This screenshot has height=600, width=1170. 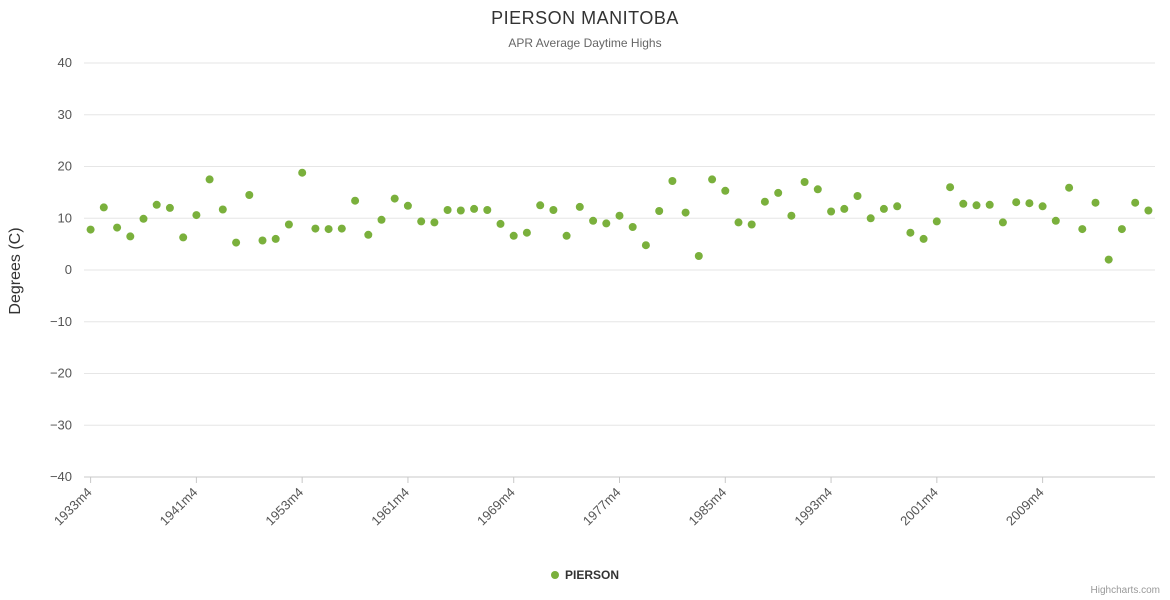 I want to click on highcharts-credits: Highcharts.com, so click(x=1125, y=590).